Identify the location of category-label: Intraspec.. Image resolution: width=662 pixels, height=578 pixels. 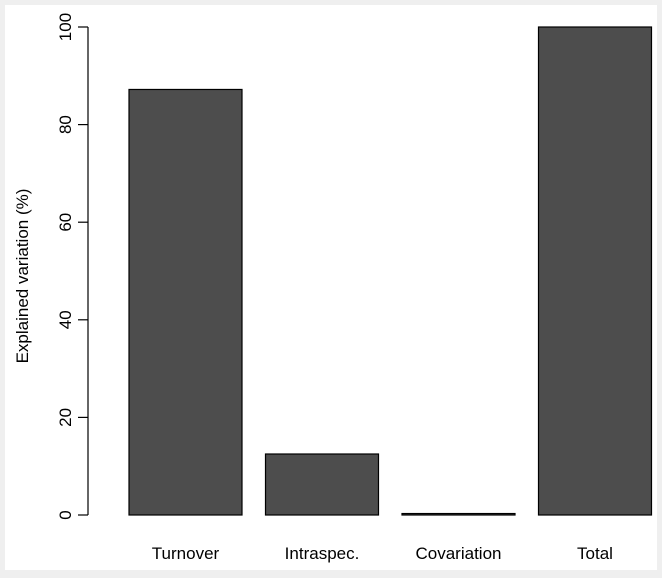
(322, 553).